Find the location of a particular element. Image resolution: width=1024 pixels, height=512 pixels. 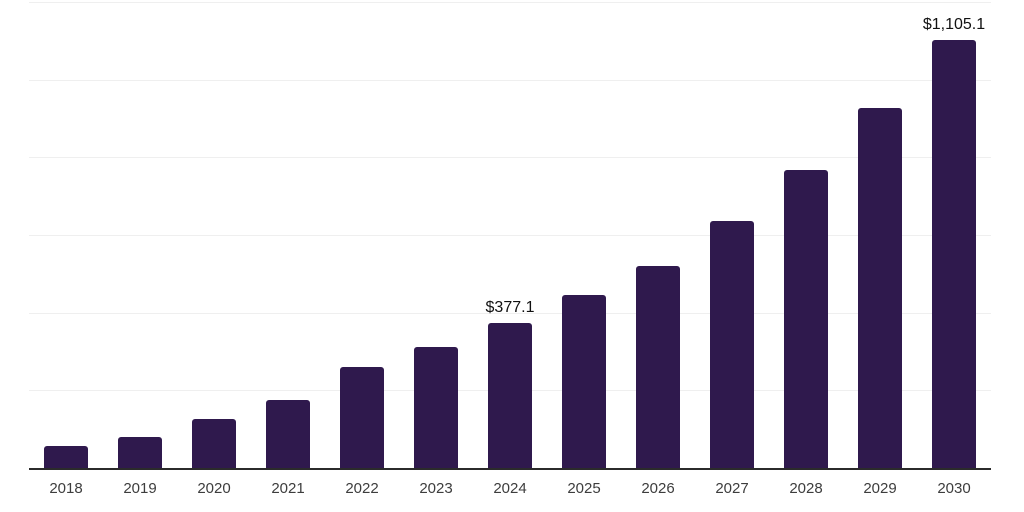

bar-2023 is located at coordinates (436, 408).